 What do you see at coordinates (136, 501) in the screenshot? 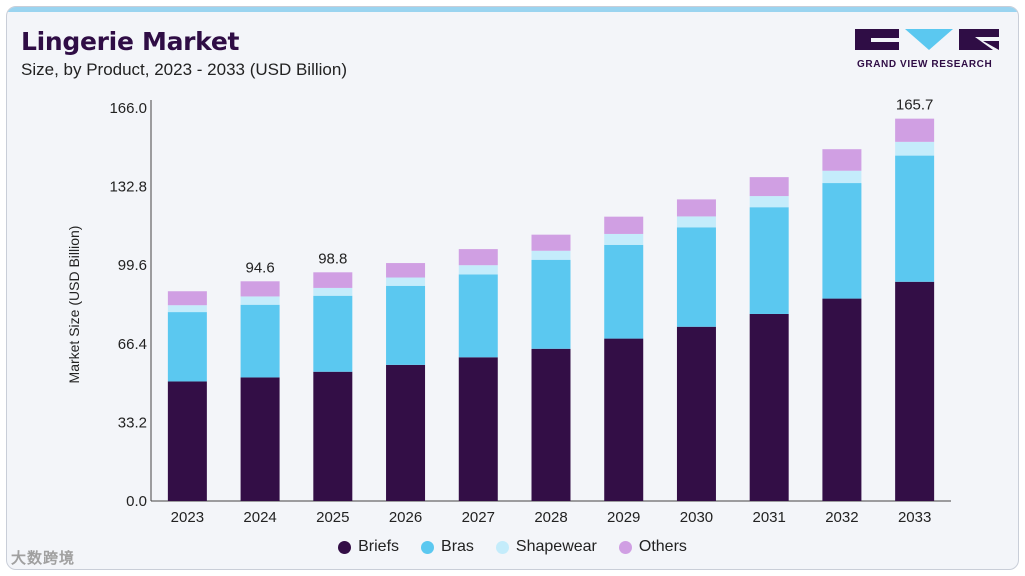
I see `y-tick-label: 0.0` at bounding box center [136, 501].